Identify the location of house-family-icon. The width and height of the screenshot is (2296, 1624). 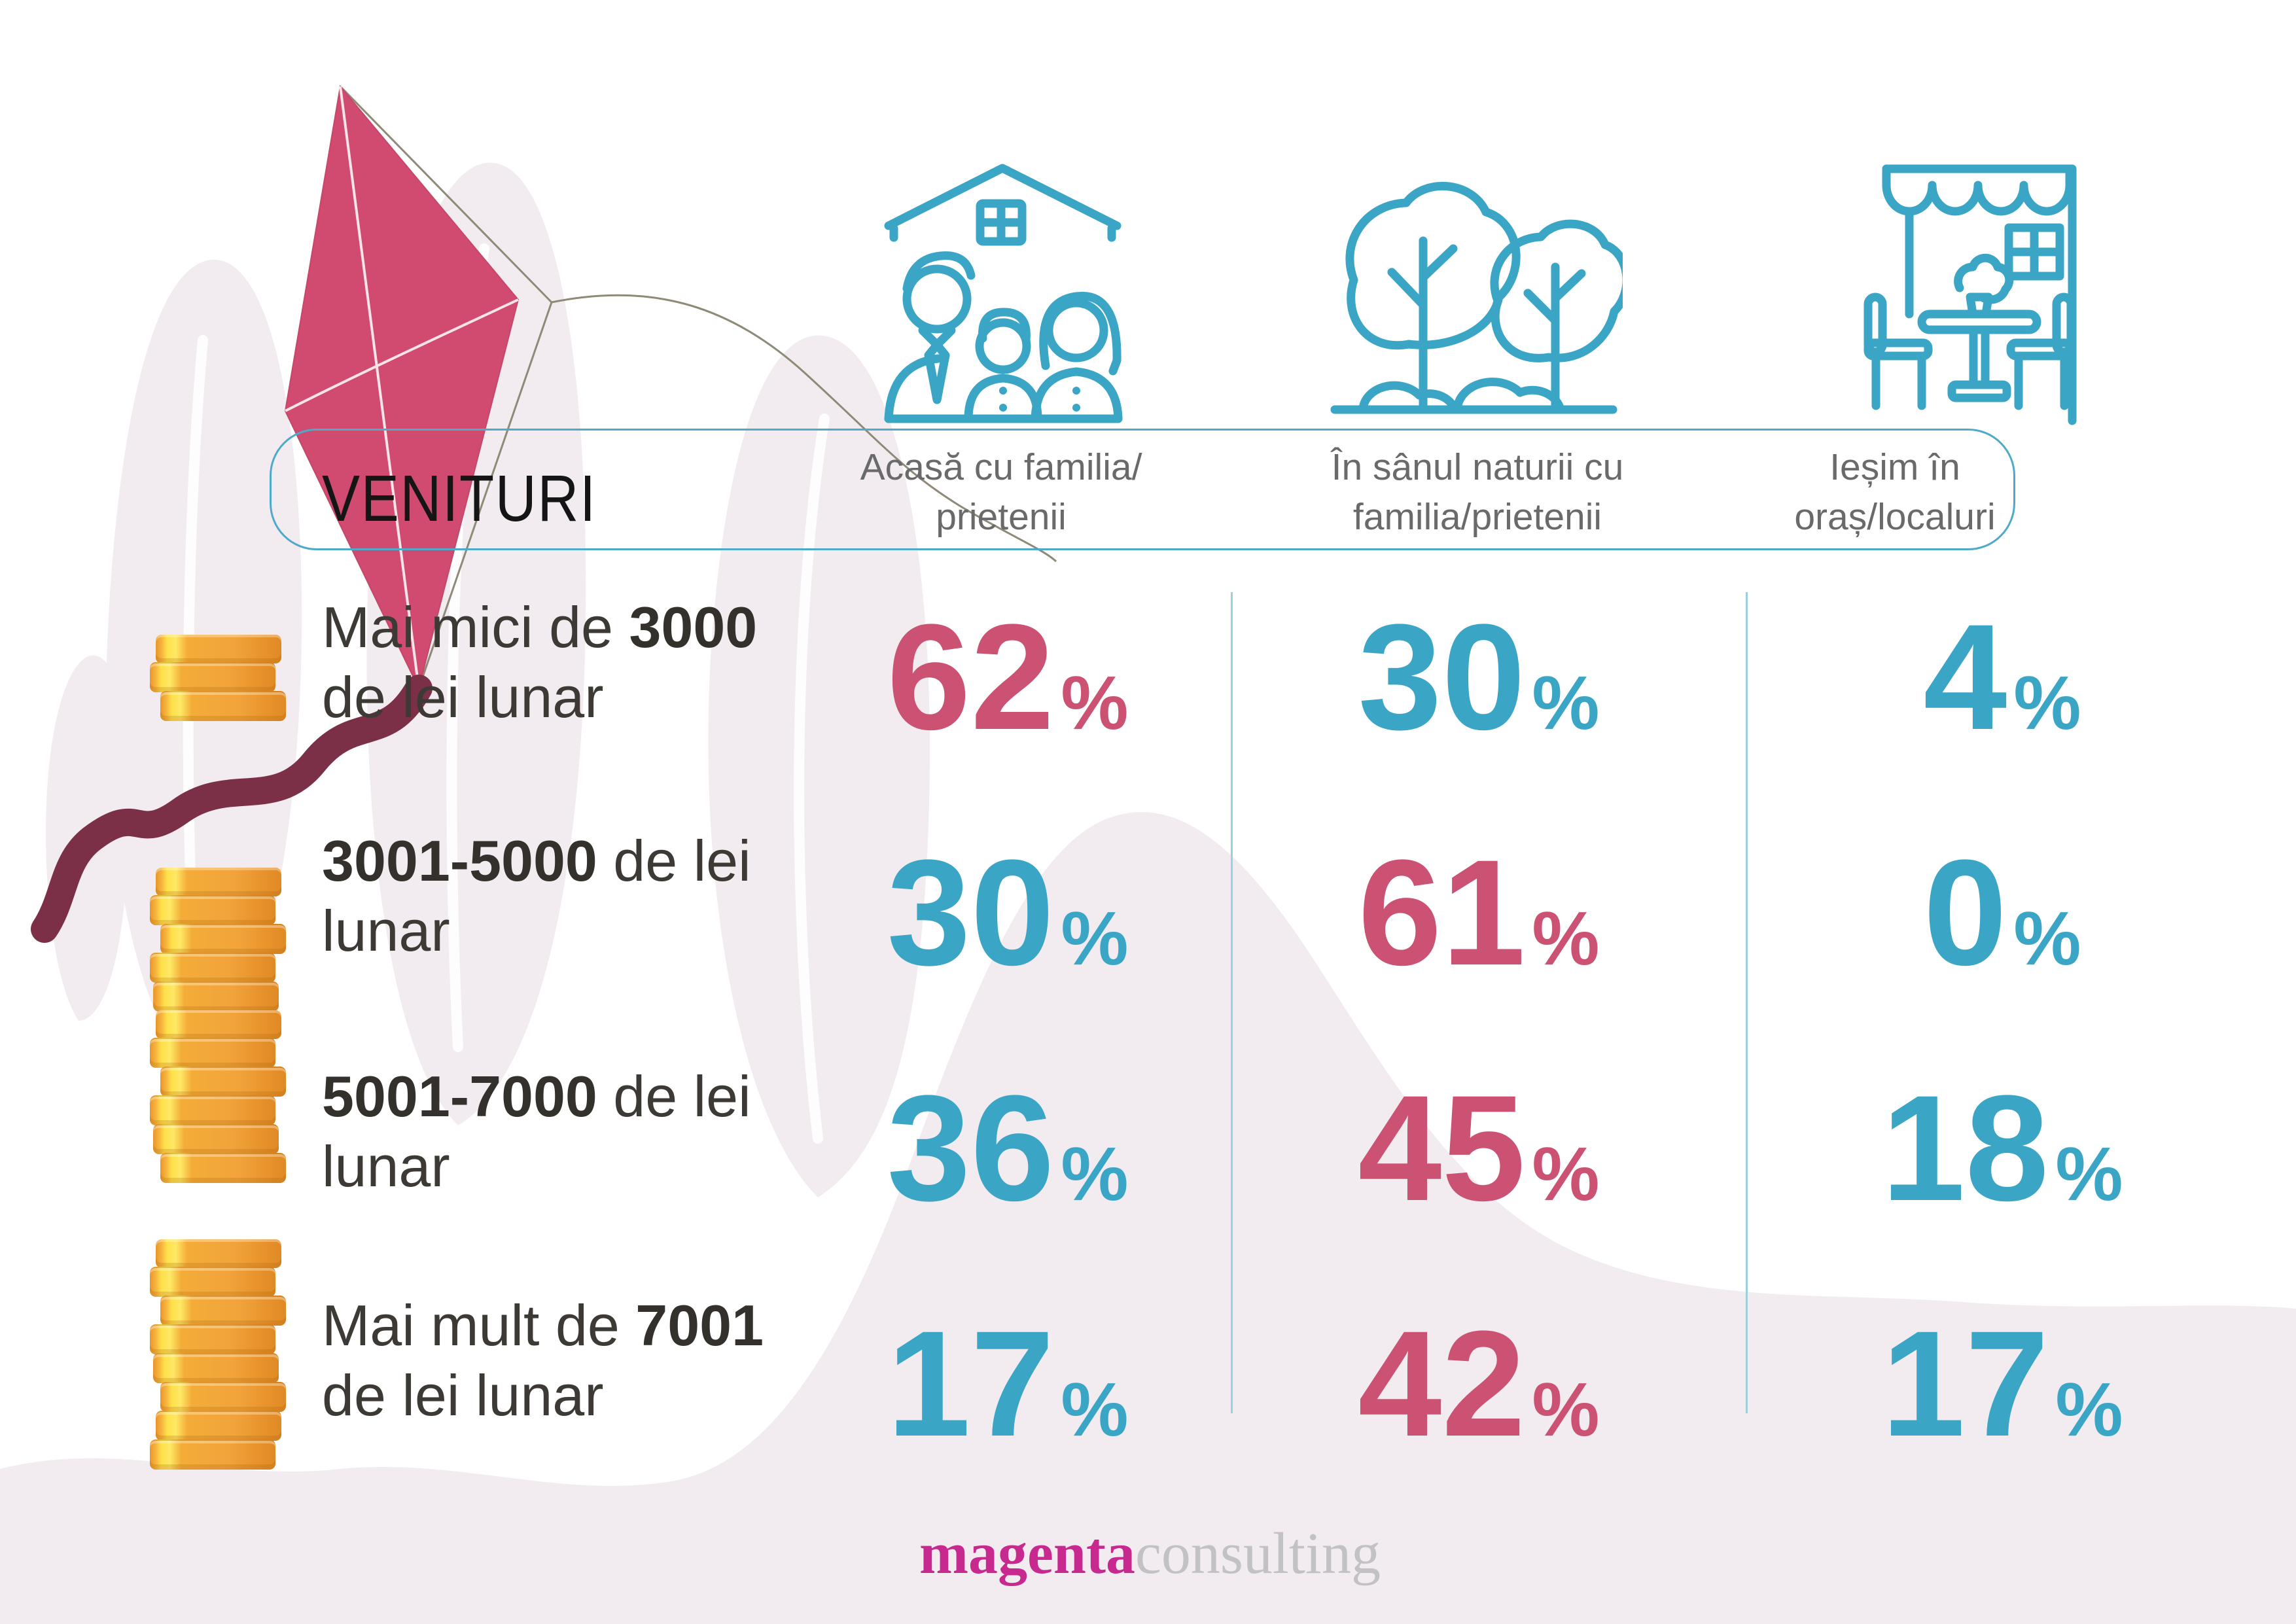
(1002, 288).